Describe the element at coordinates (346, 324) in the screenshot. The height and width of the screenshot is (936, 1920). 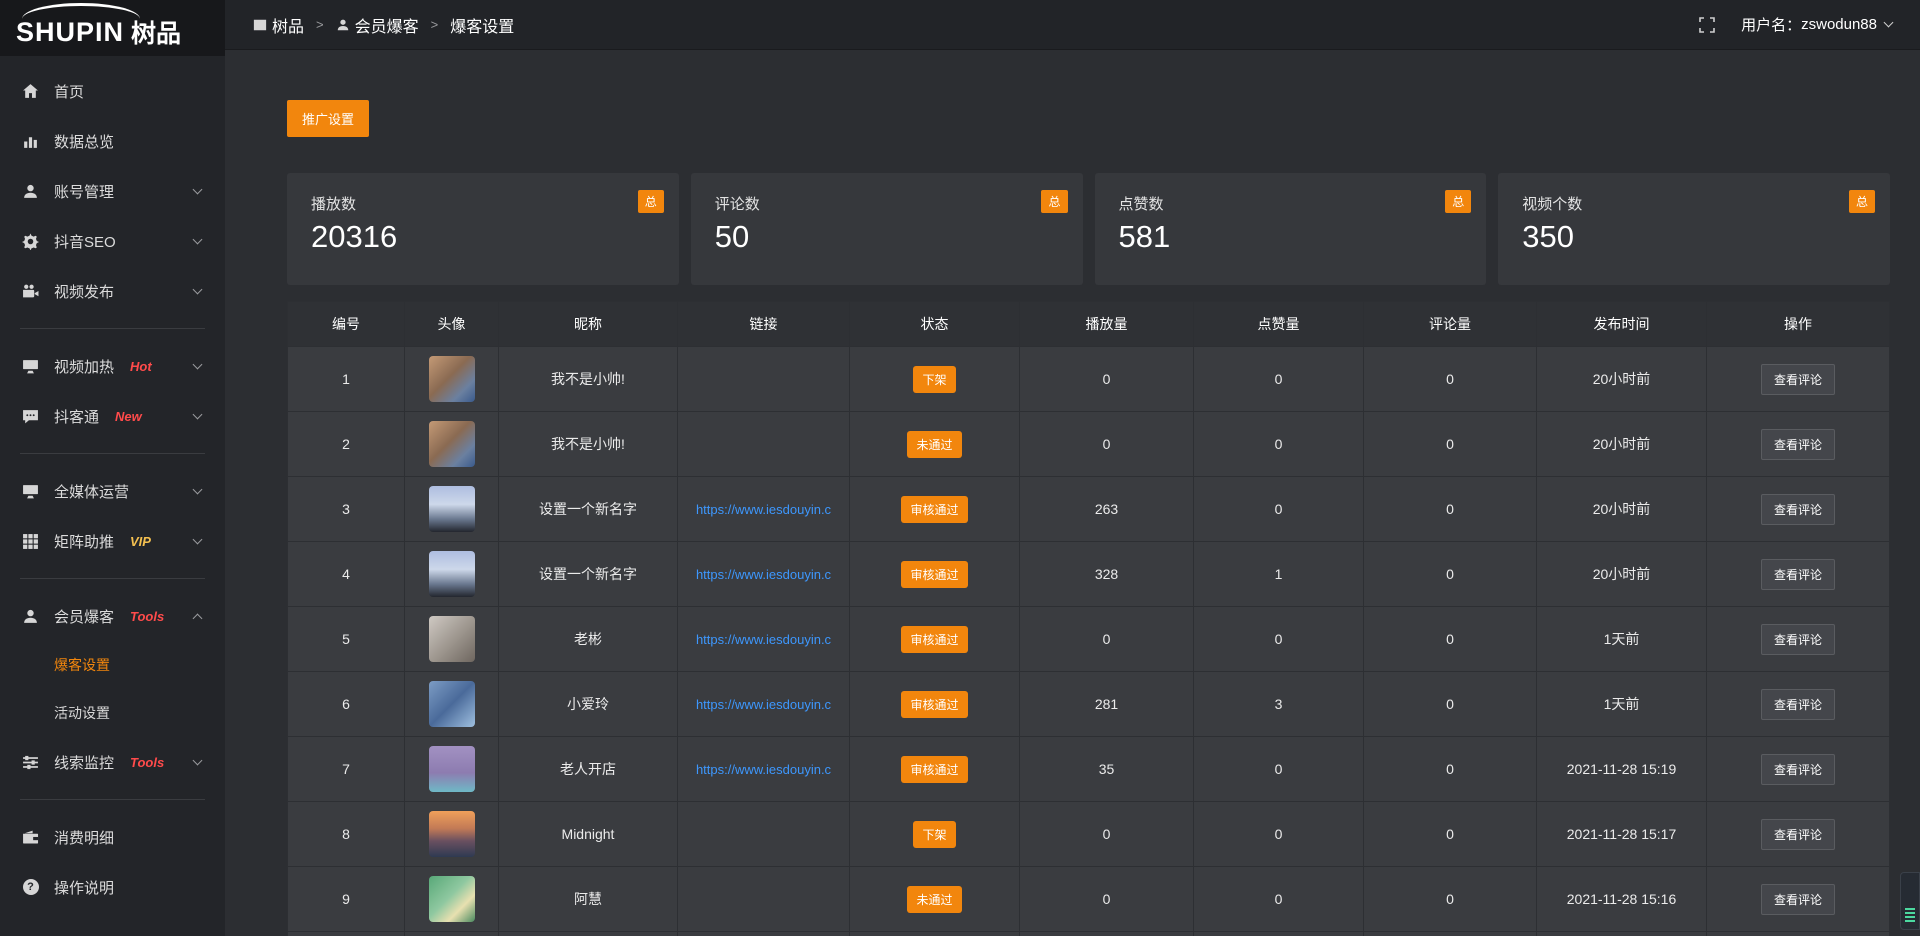
I see `col-header-number: 编号` at that location.